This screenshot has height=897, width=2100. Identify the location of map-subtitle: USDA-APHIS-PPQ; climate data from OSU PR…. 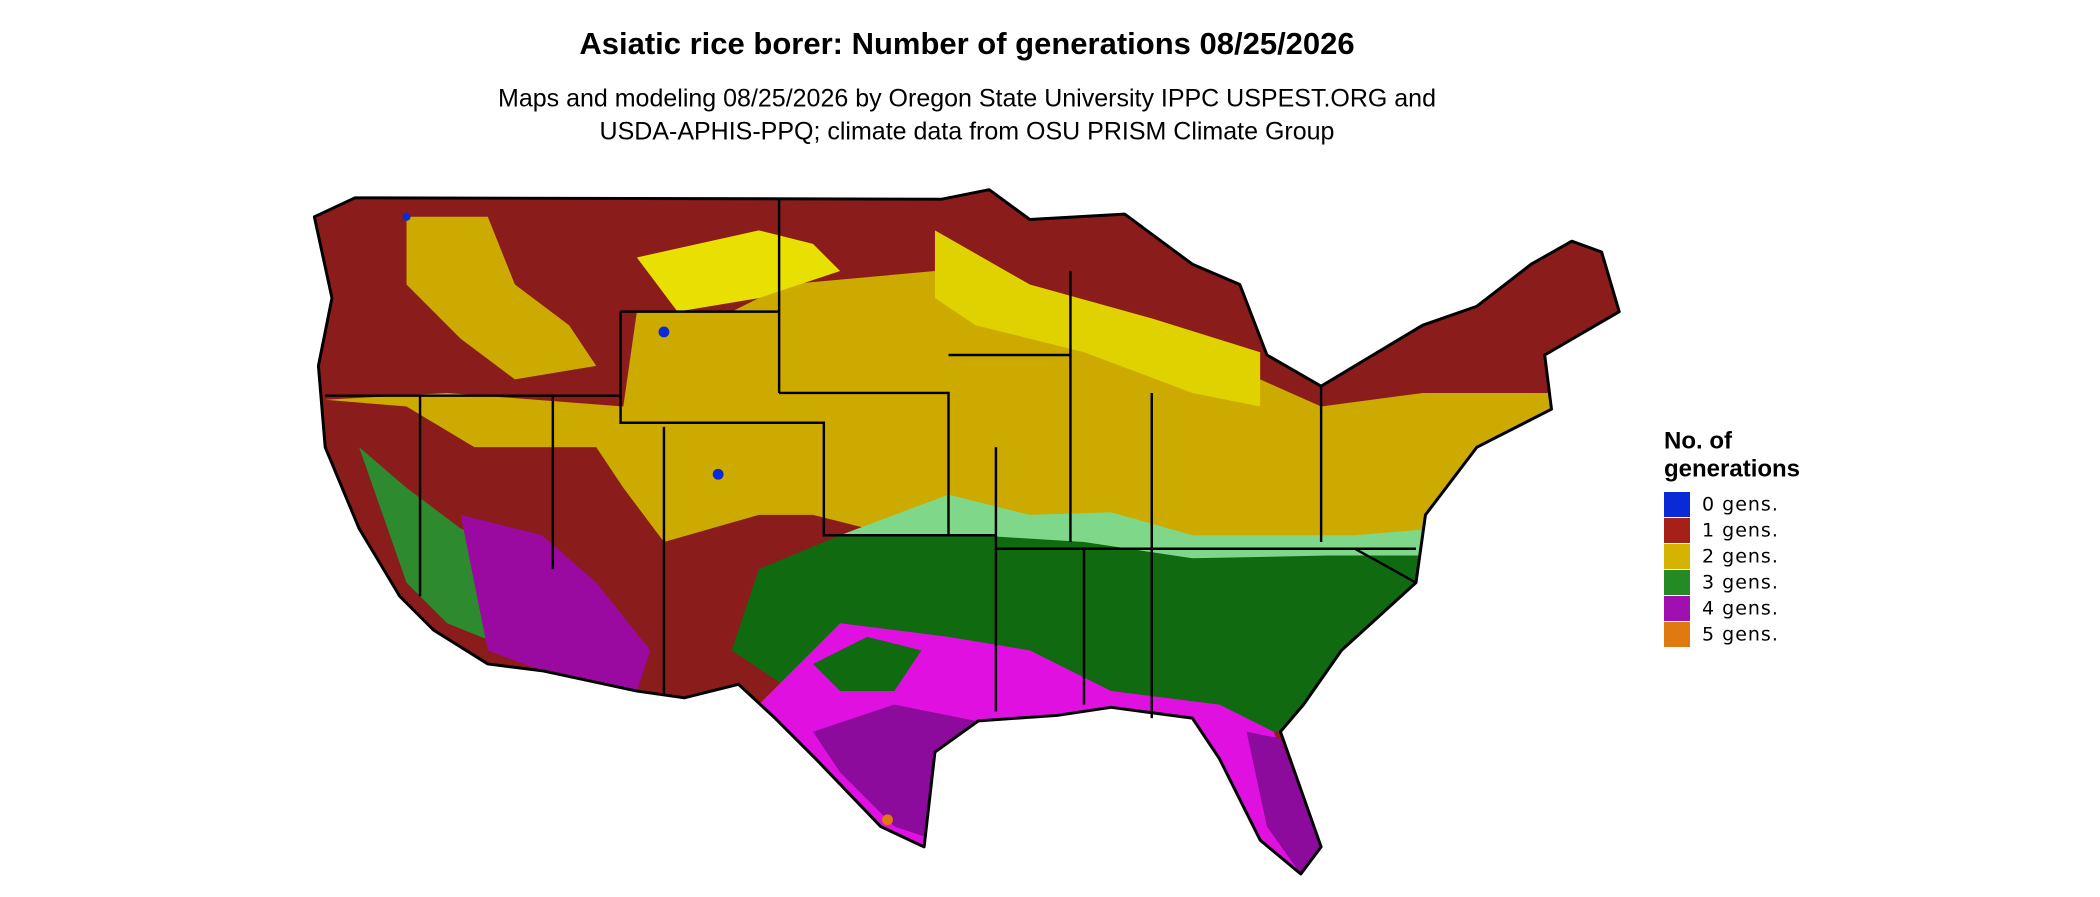
(967, 132).